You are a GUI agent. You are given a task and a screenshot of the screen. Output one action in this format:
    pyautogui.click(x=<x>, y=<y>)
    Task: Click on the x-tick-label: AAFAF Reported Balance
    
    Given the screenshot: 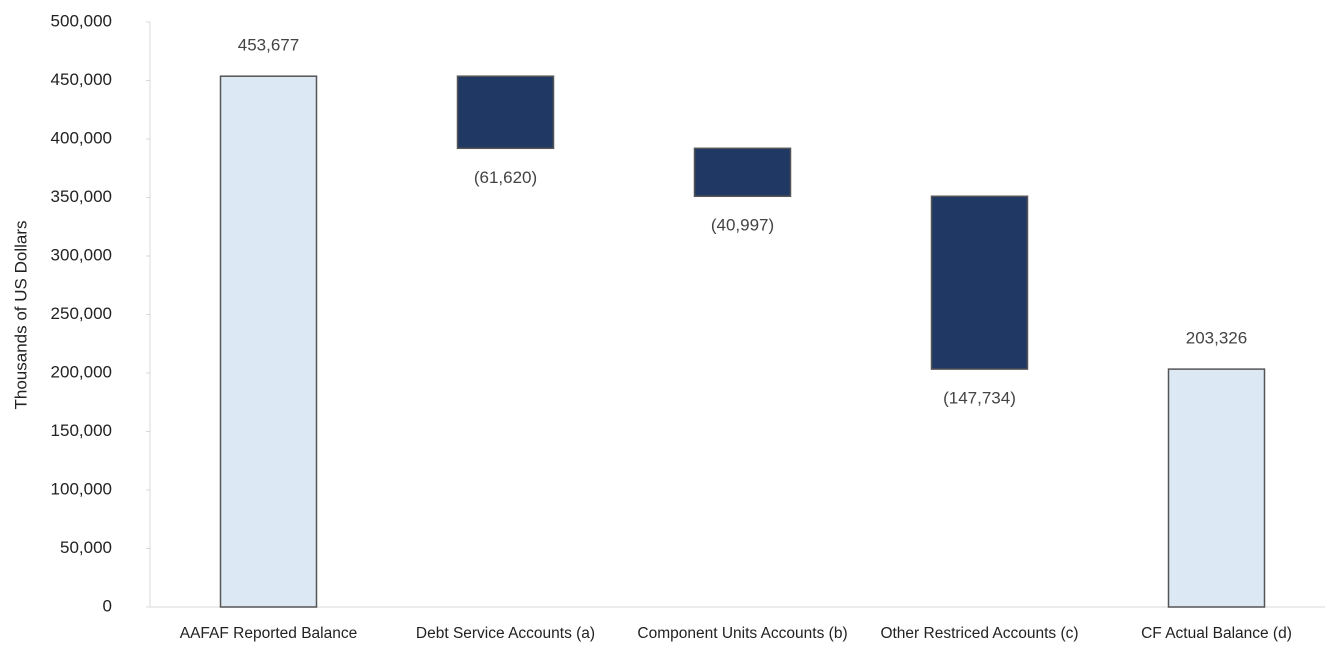 What is the action you would take?
    pyautogui.click(x=268, y=633)
    